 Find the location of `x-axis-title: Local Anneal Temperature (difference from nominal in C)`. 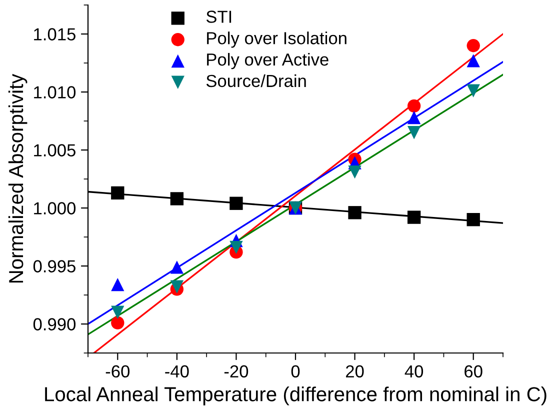

x-axis-title: Local Anneal Temperature (difference from nominal in C) is located at coordinates (295, 396).